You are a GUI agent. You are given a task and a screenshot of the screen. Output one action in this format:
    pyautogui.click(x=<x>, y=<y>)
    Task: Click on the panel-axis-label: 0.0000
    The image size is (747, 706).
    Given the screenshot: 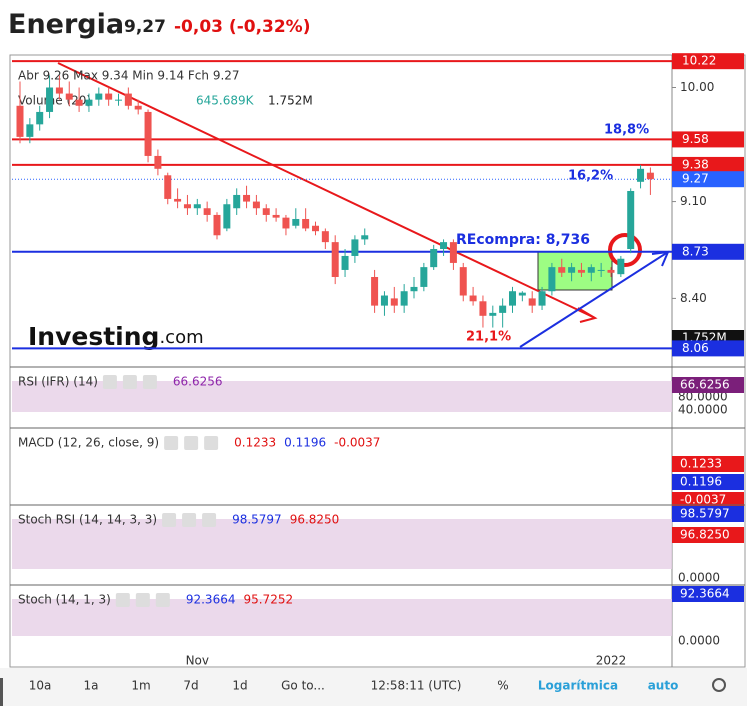 What is the action you would take?
    pyautogui.click(x=699, y=641)
    